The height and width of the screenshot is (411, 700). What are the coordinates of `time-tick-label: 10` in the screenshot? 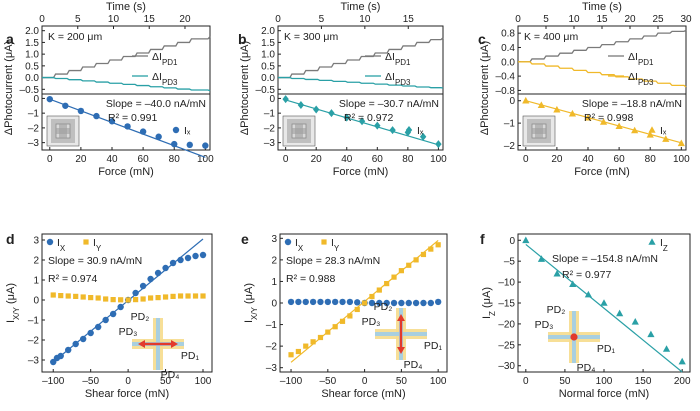 It's located at (365, 19).